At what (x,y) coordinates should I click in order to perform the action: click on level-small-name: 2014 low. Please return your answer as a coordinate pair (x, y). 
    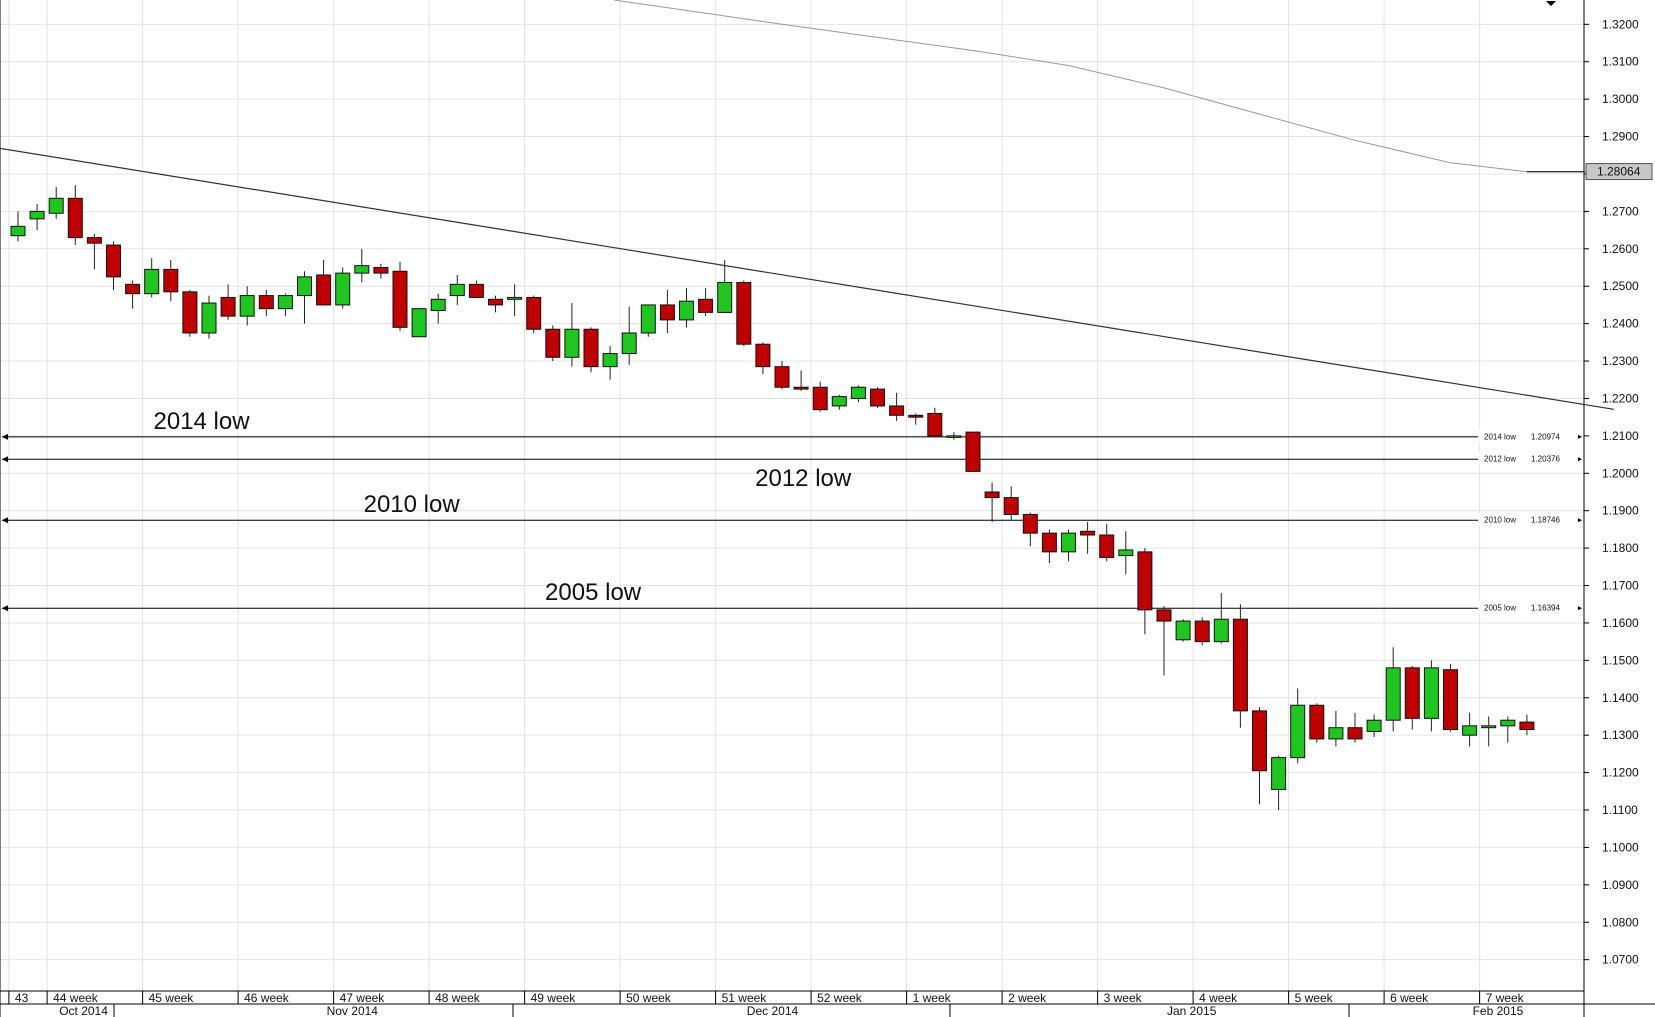
    Looking at the image, I should click on (1500, 436).